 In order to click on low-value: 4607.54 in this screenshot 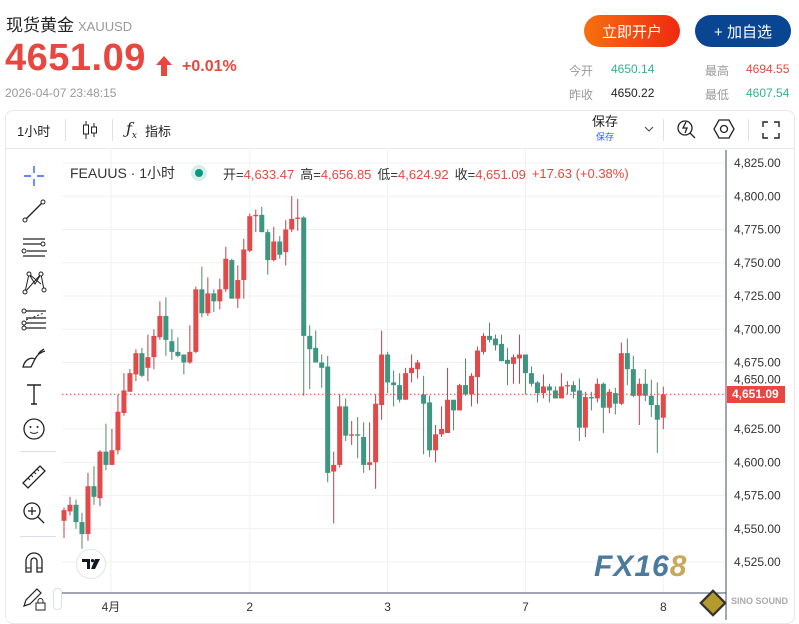, I will do `click(768, 93)`.